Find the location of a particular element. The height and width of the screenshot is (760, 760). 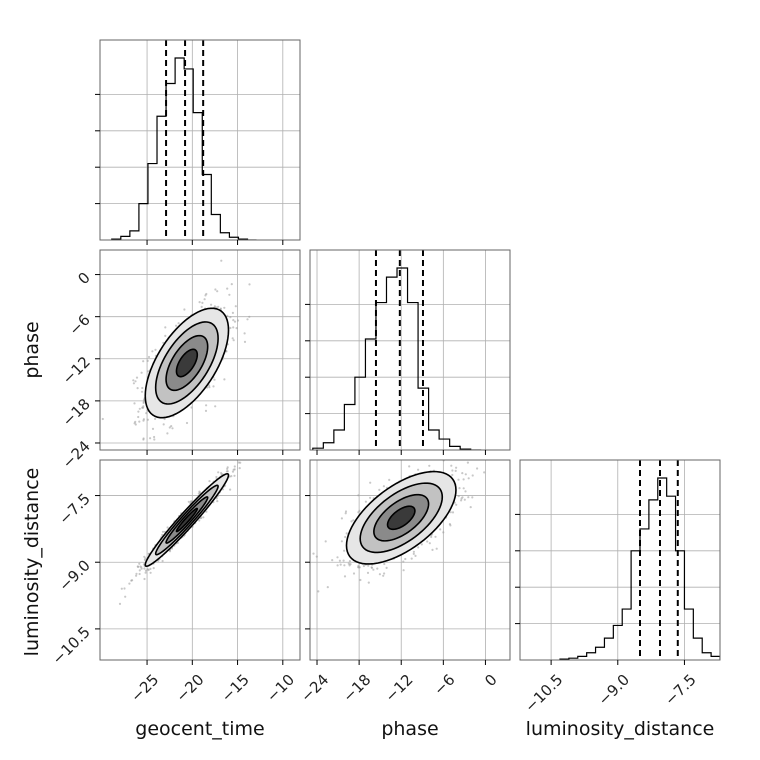

x-axis-title-luminosity-distance: luminosity_distance is located at coordinates (620, 729).